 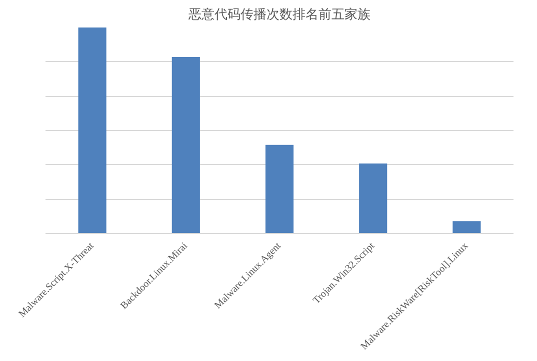 What do you see at coordinates (279, 14) in the screenshot?
I see `chart-title: 恶意代码传播次数排名前五家族` at bounding box center [279, 14].